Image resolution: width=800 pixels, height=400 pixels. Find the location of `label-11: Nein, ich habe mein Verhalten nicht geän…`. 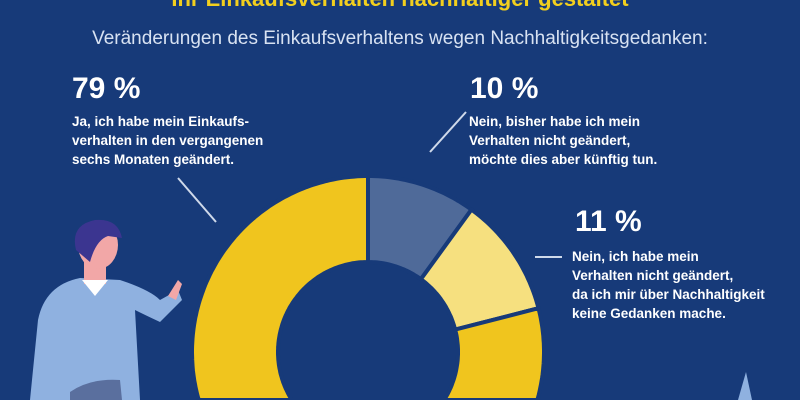

label-11: Nein, ich habe mein Verhalten nicht geän… is located at coordinates (668, 285).